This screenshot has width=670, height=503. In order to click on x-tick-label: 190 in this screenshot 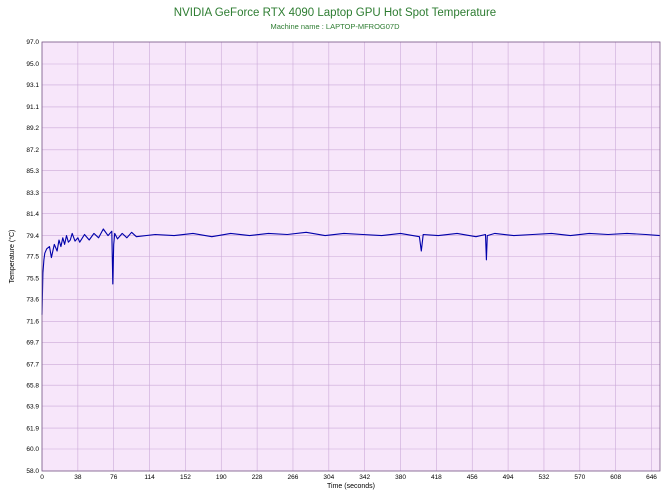, I will do `click(221, 477)`.